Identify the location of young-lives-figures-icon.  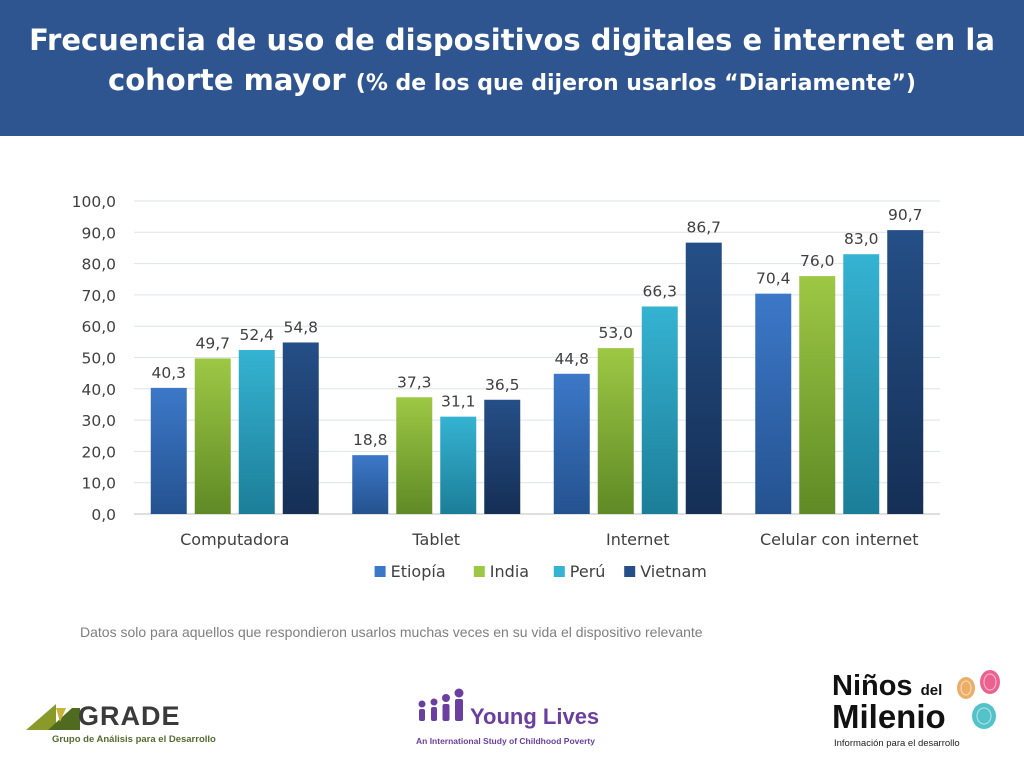
(441, 704).